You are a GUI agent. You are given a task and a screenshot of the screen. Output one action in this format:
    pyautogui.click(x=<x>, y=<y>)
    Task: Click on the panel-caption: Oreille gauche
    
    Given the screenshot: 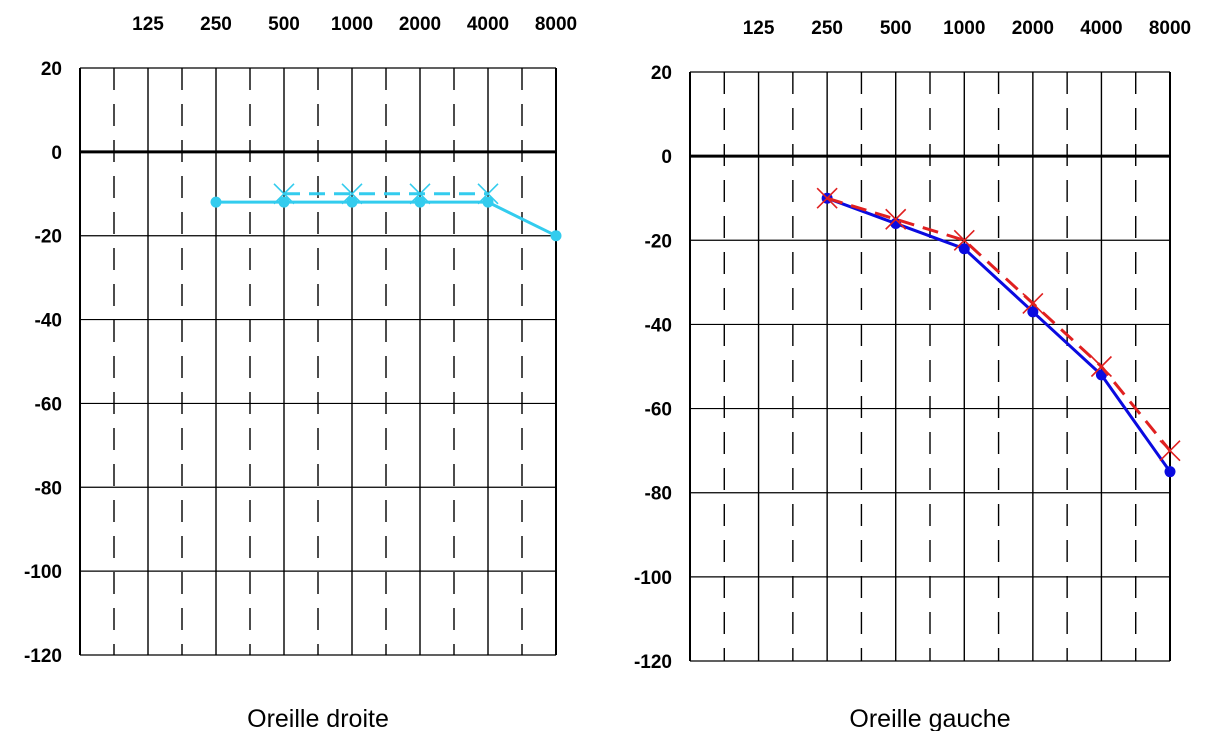 What is the action you would take?
    pyautogui.click(x=929, y=718)
    